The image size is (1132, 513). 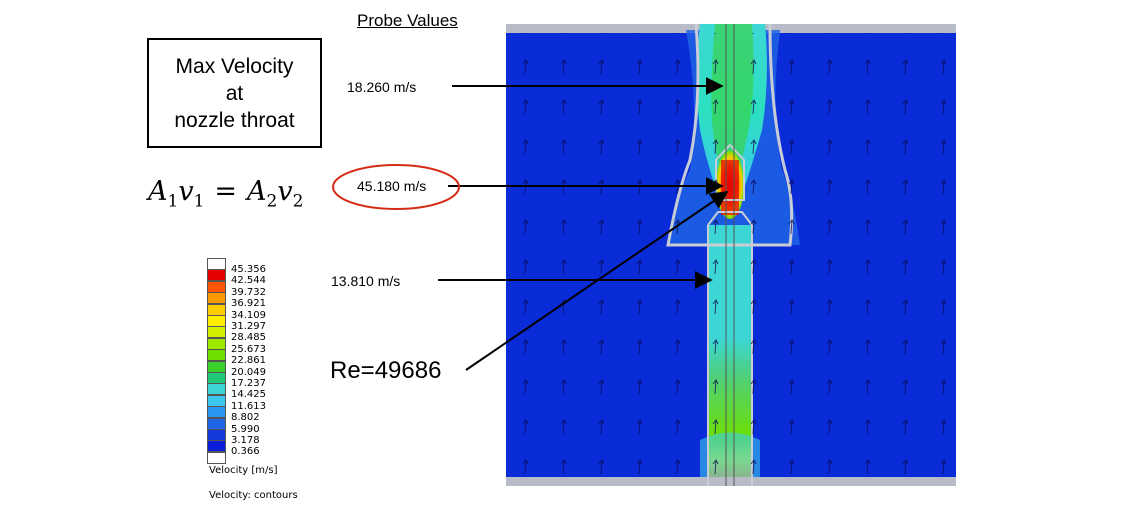 What do you see at coordinates (248, 269) in the screenshot?
I see `legend-value: 45.356` at bounding box center [248, 269].